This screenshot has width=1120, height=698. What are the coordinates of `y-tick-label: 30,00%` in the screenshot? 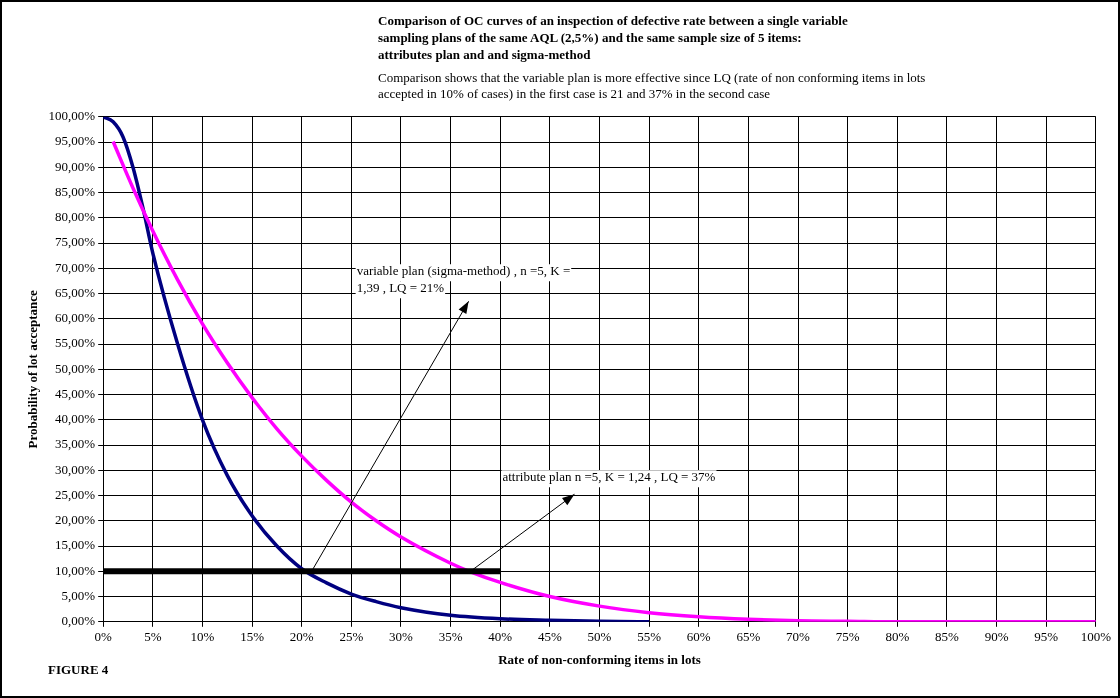 It's located at (75, 469).